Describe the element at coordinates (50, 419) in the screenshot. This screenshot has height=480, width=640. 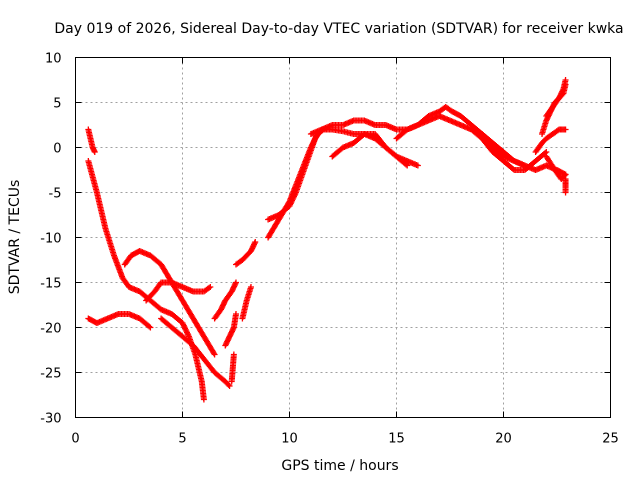
I see `y-tick-label: -30` at that location.